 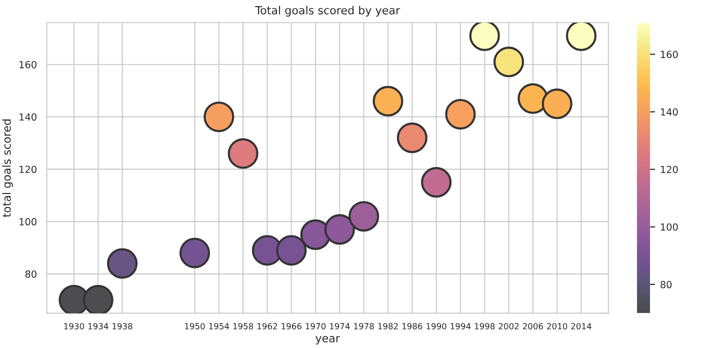 I want to click on x-tick-label: 1950, so click(x=195, y=326).